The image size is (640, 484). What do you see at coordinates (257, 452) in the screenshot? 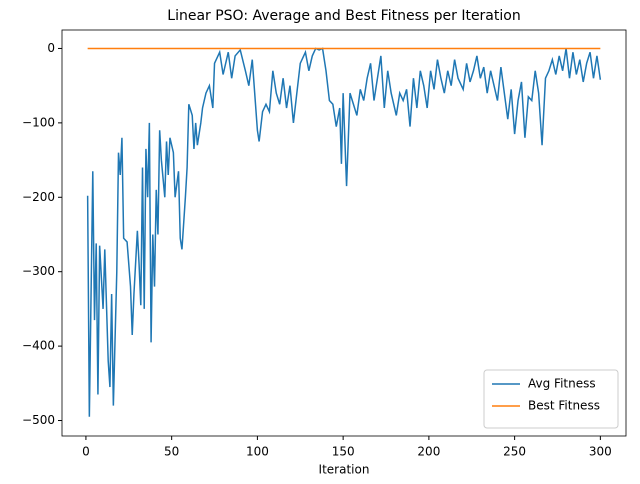
I see `x-tick-label: 100` at bounding box center [257, 452].